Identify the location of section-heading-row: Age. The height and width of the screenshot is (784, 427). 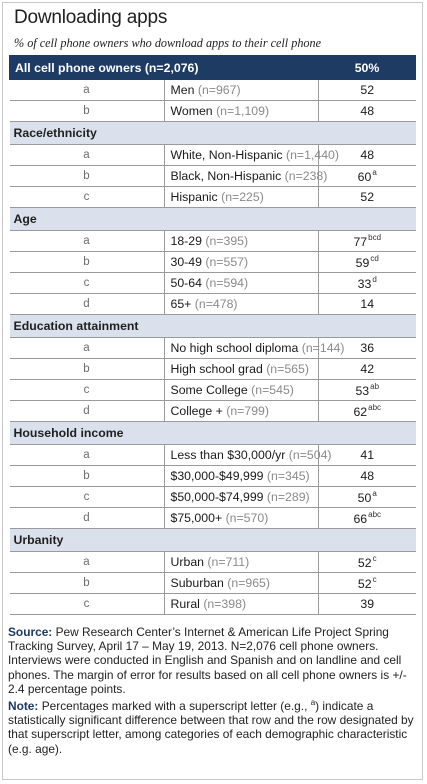
(212, 219).